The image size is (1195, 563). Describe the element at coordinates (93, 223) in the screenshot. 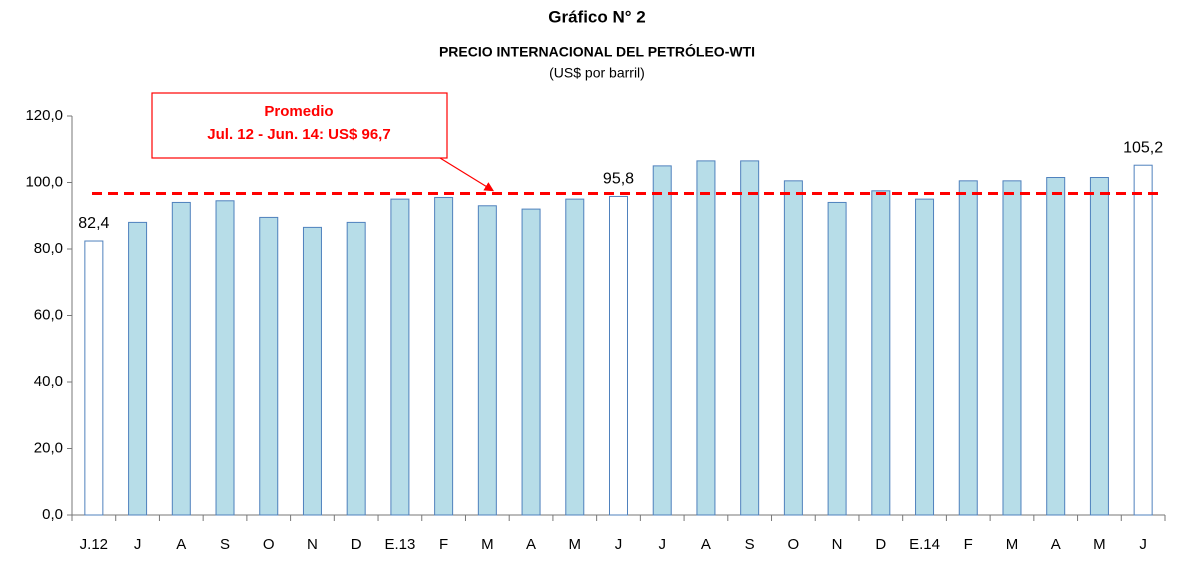

I see `value-label: 82,4` at that location.